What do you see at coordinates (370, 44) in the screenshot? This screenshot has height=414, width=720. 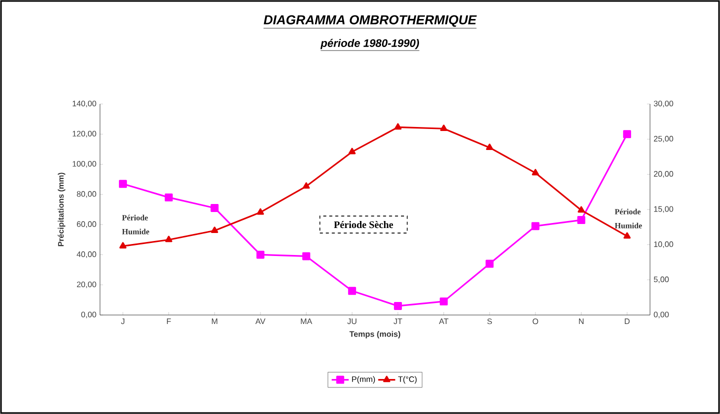 I see `chart-subtitle: période 1980-1990)` at bounding box center [370, 44].